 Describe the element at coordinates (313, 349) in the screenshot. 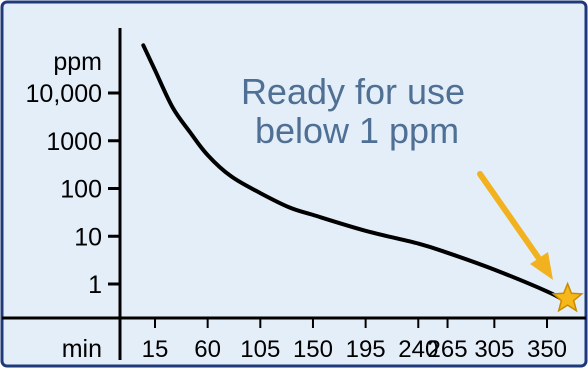

I see `x-tick-label: 150` at that location.